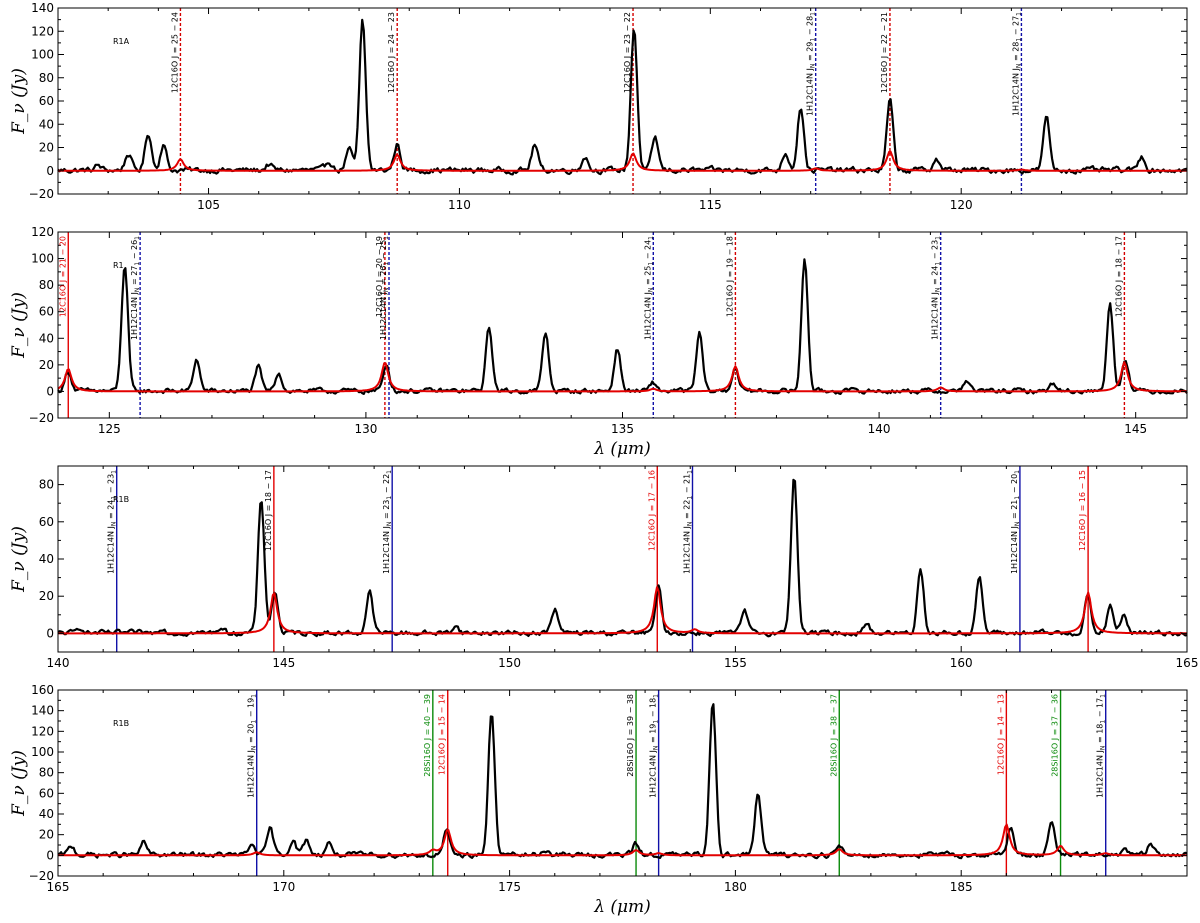  Describe the element at coordinates (509, 887) in the screenshot. I see `x-tick-label: 175` at that location.